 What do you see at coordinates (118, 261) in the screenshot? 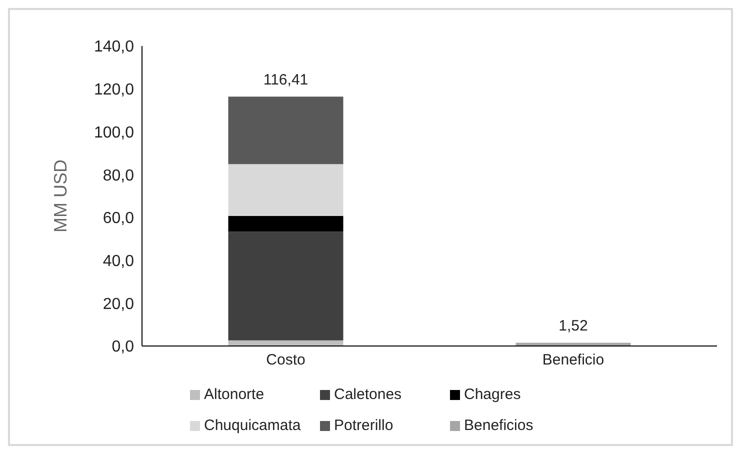
I see `y-tick-label: 40,0` at bounding box center [118, 261].